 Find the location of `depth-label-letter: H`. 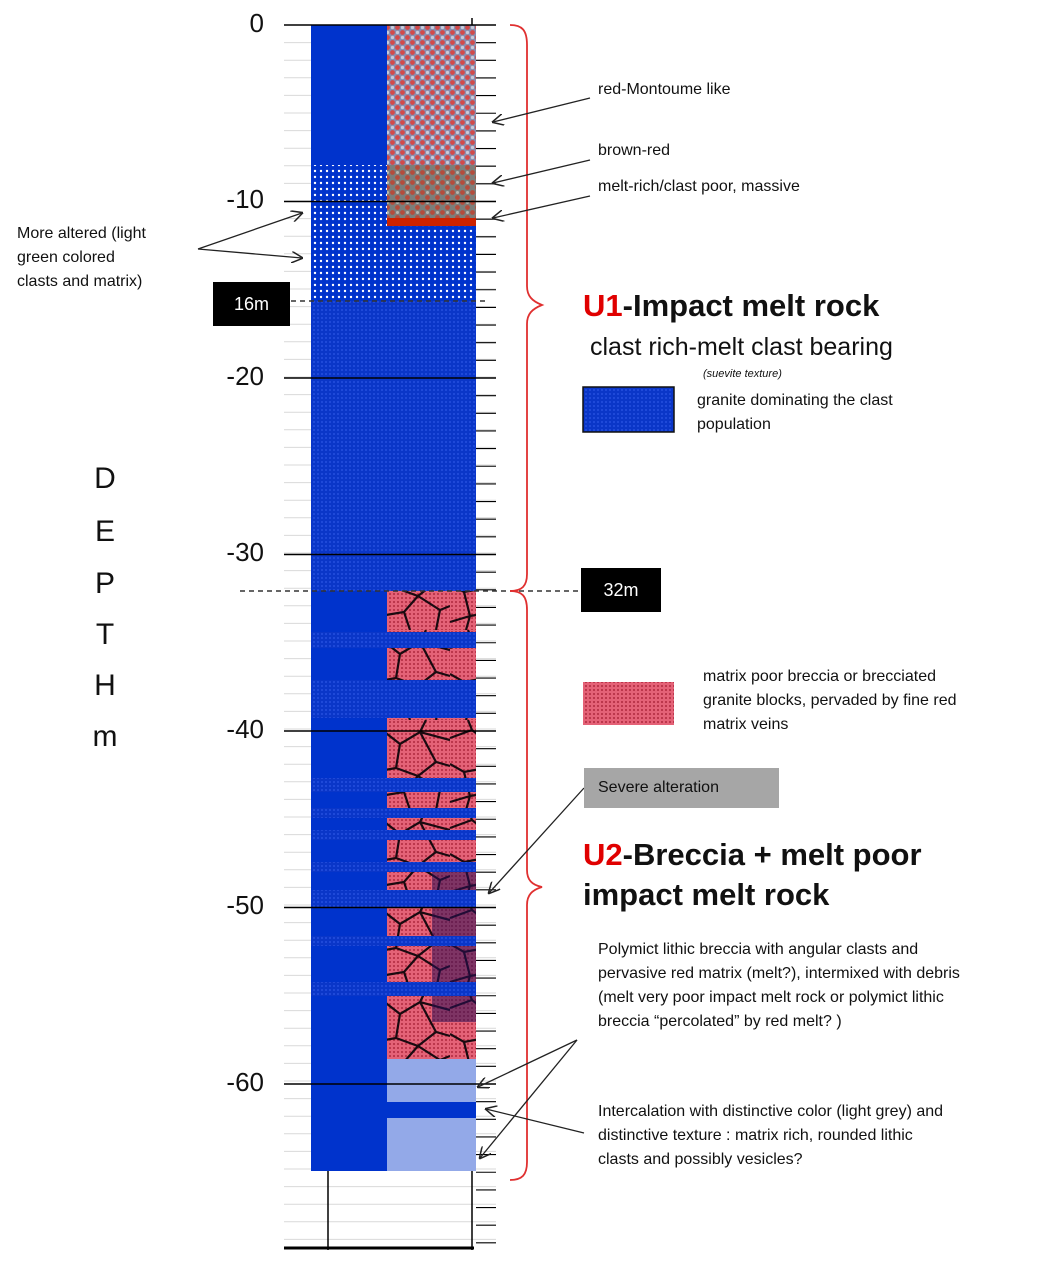

depth-label-letter: H is located at coordinates (105, 685).